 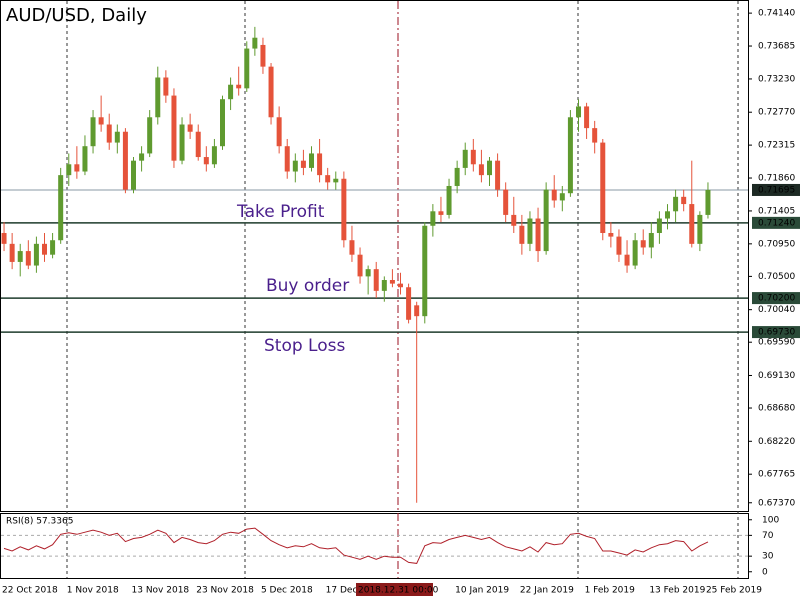 I want to click on y-tick-label: 0.67370, so click(x=776, y=503).